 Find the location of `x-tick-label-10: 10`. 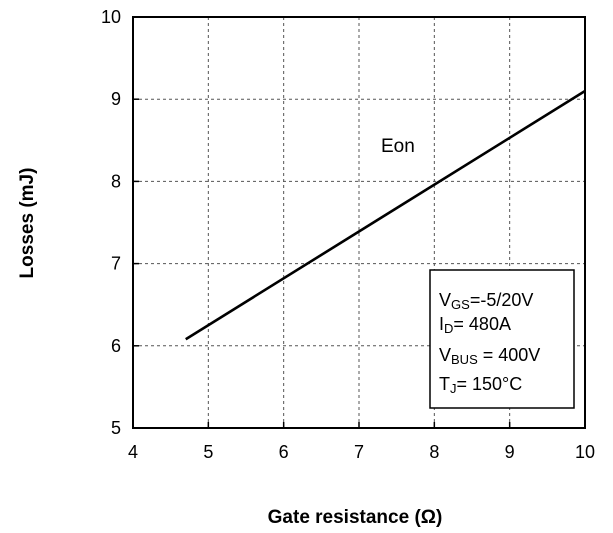

x-tick-label-10: 10 is located at coordinates (585, 452).